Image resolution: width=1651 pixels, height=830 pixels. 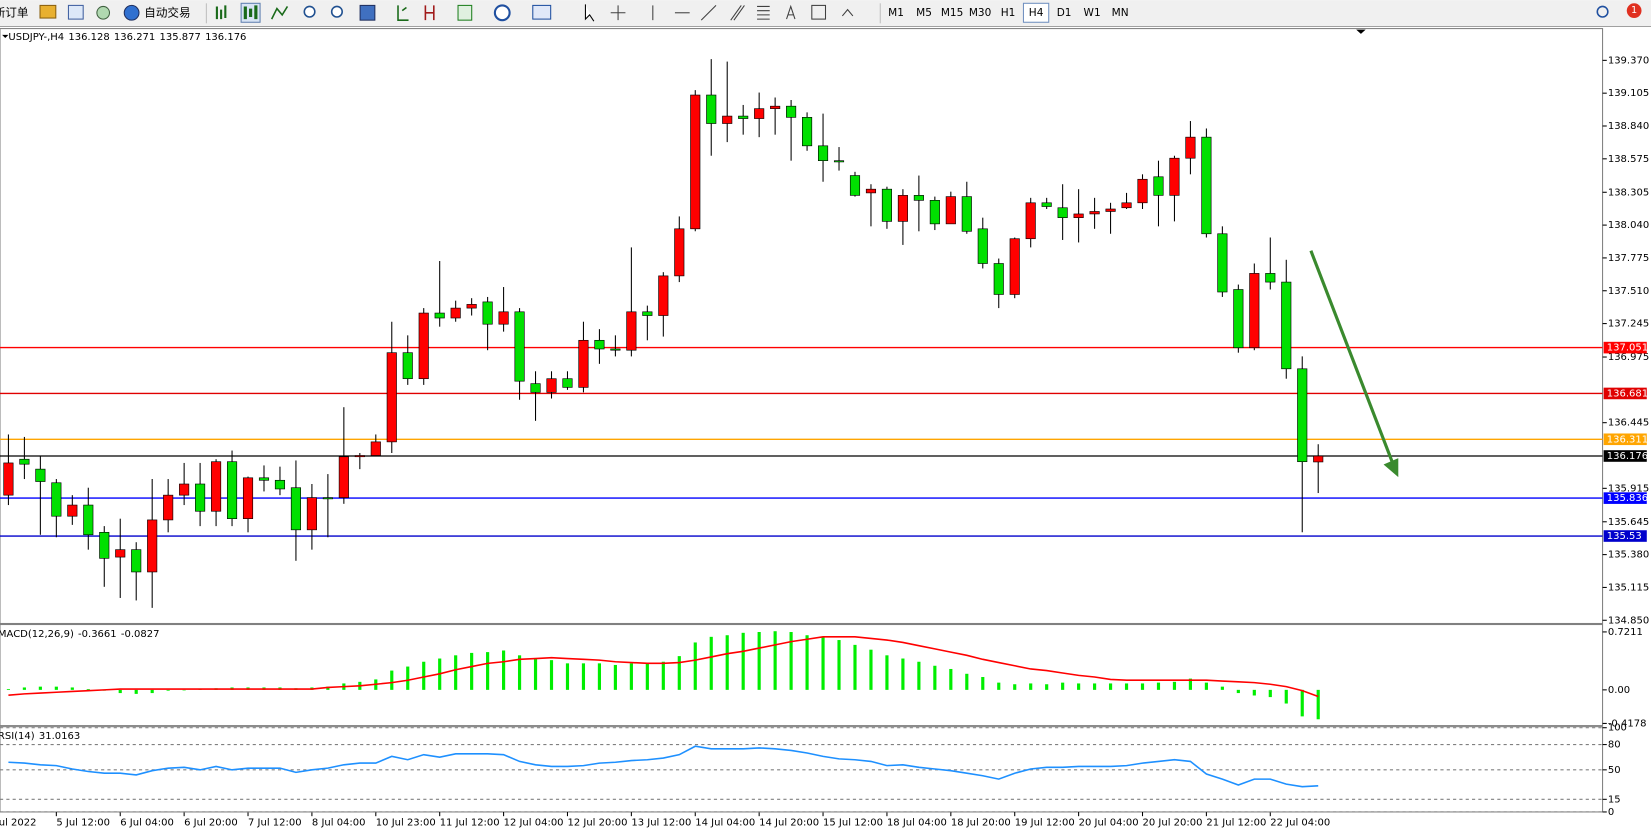 I want to click on fibo-tool, so click(x=763, y=12).